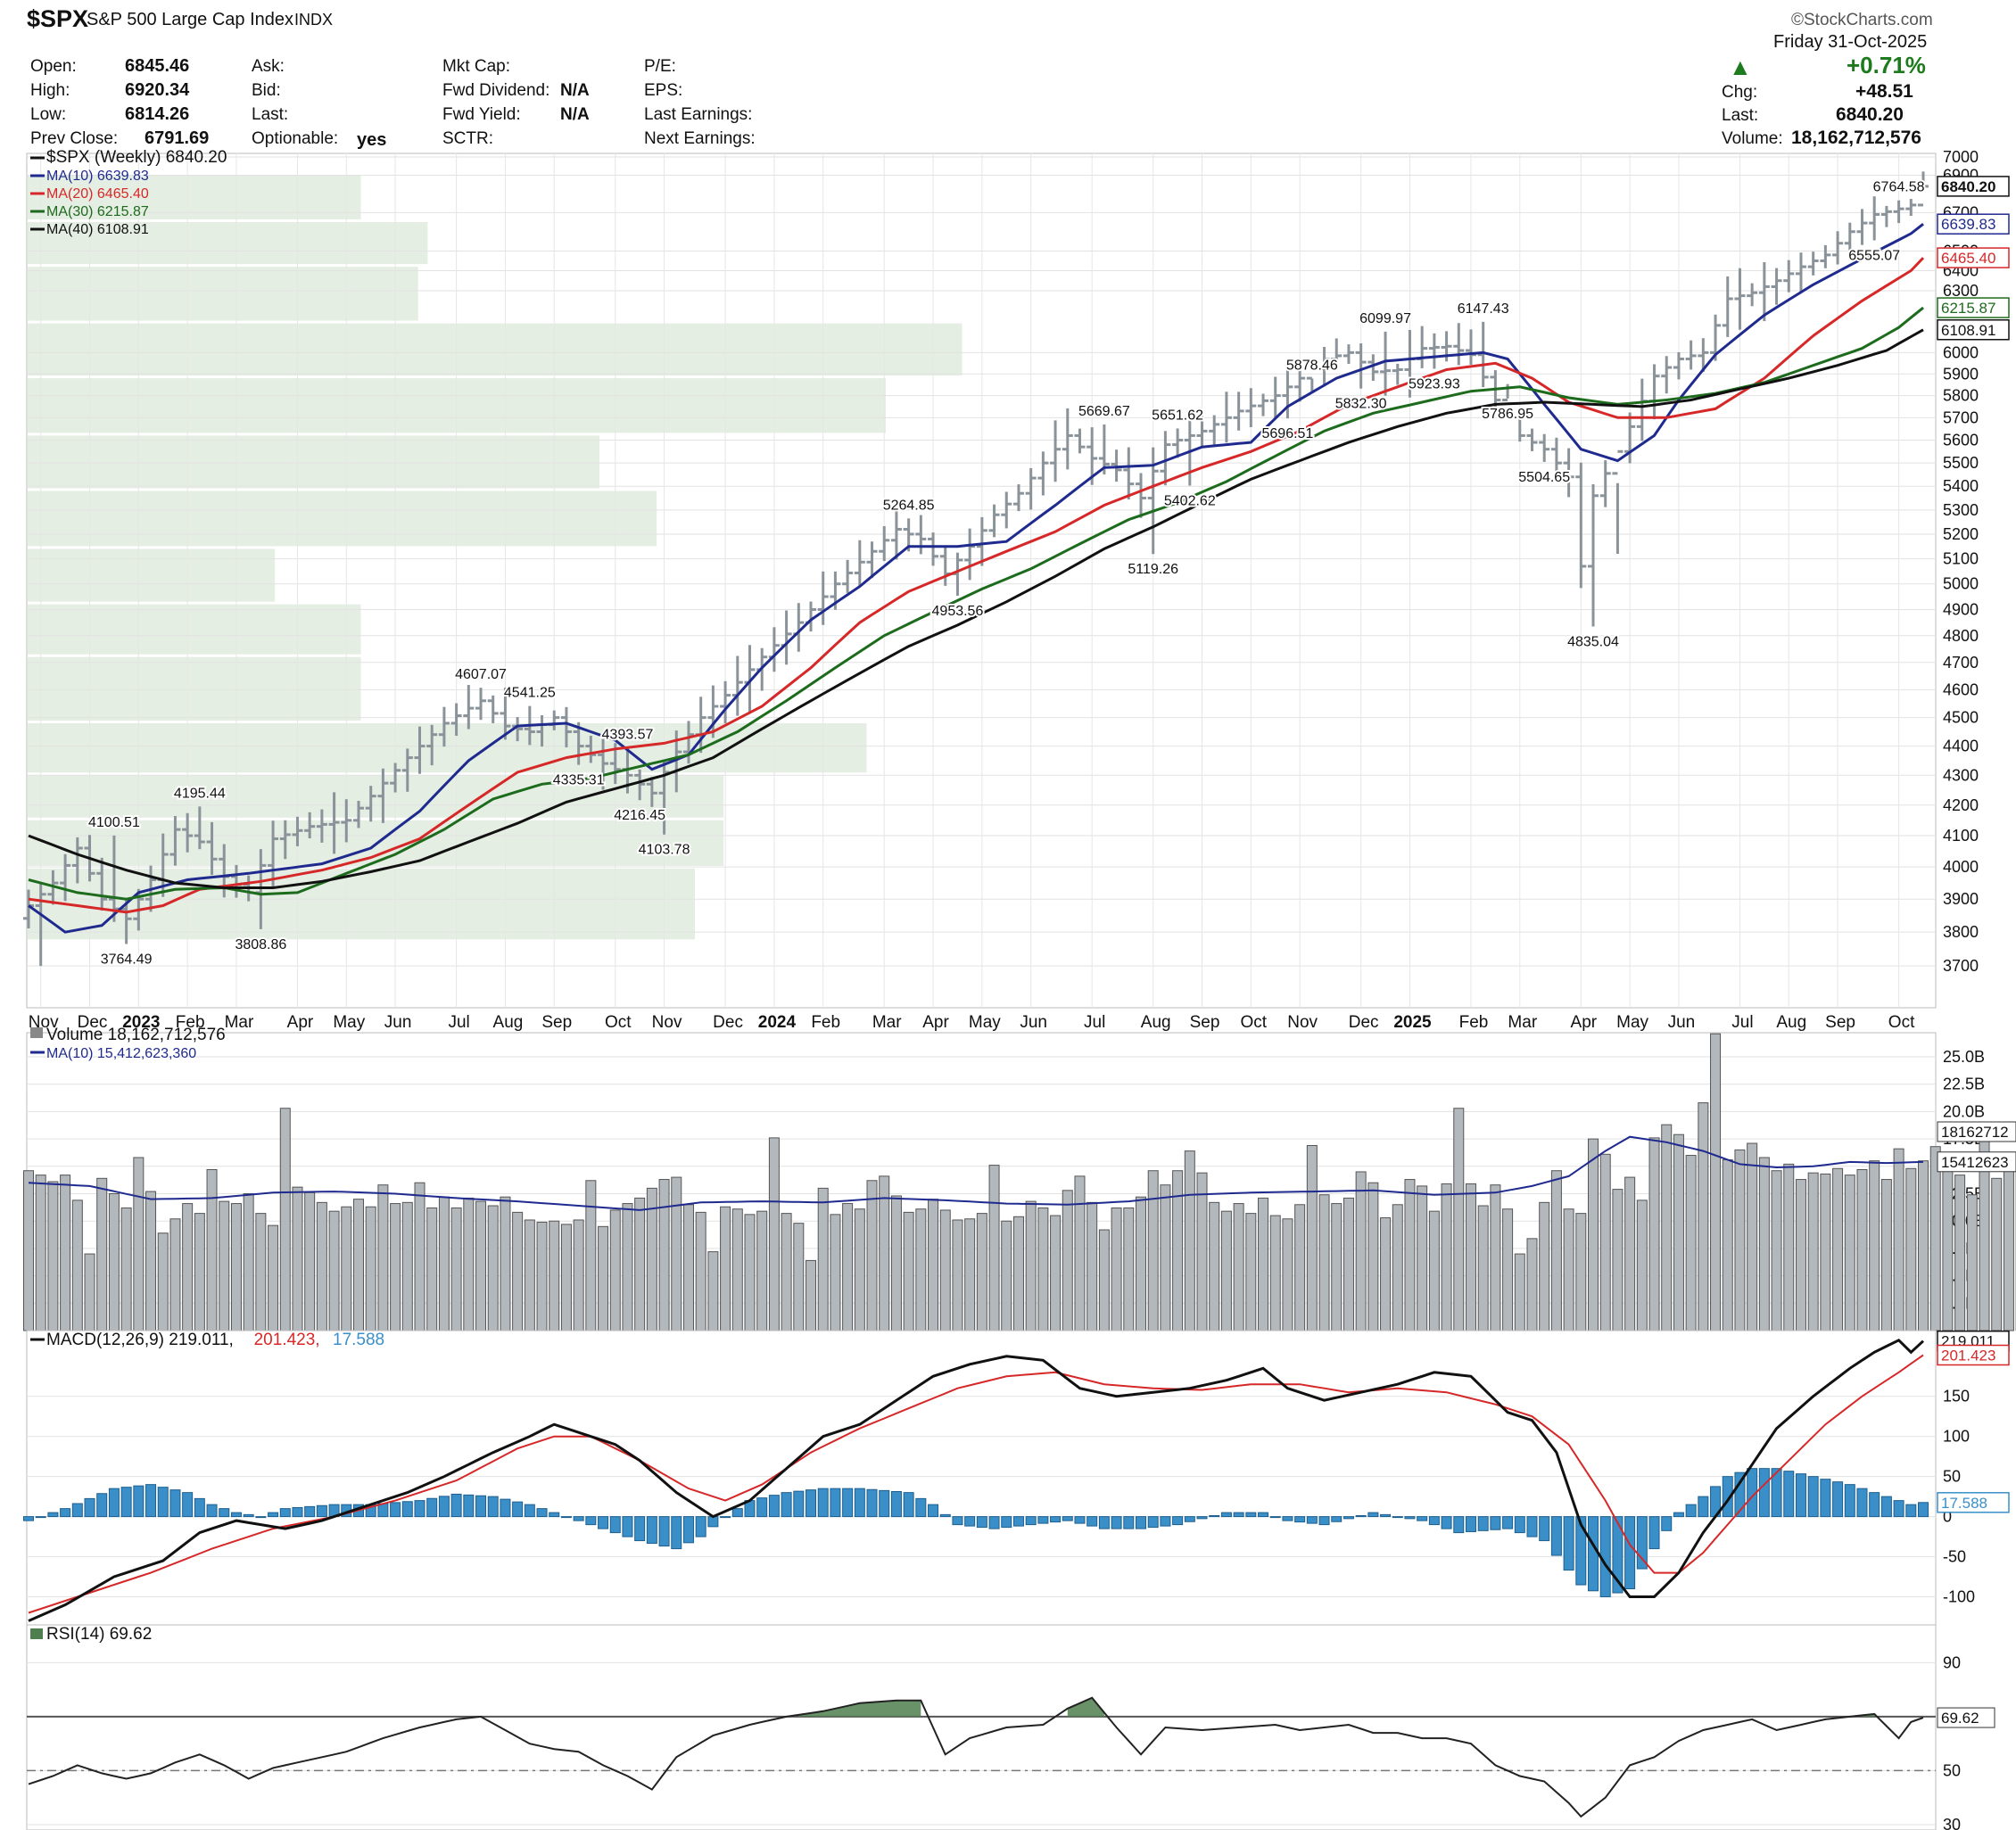 Image resolution: width=2016 pixels, height=1830 pixels. What do you see at coordinates (1954, 1557) in the screenshot?
I see `macd-tick-label: -50` at bounding box center [1954, 1557].